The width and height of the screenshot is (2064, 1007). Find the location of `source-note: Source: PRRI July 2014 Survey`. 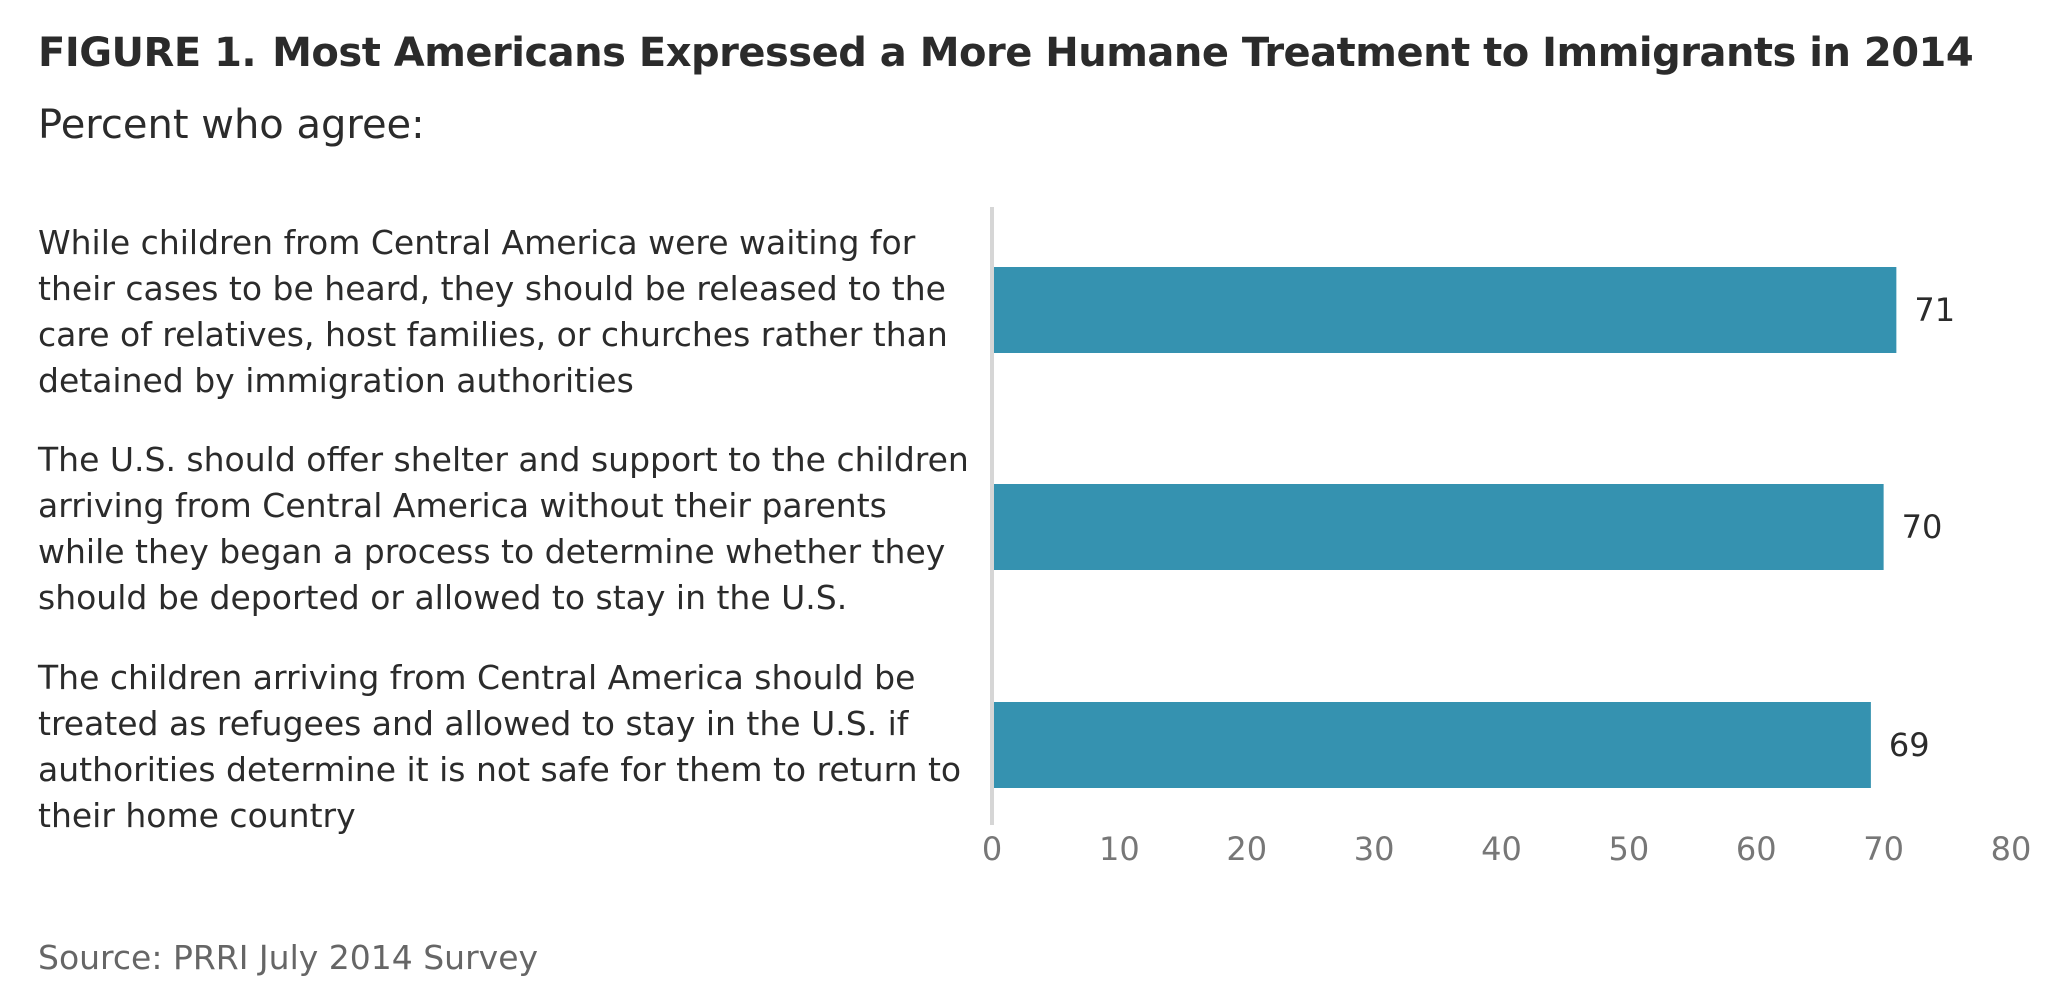

source-note: Source: PRRI July 2014 Survey is located at coordinates (288, 957).